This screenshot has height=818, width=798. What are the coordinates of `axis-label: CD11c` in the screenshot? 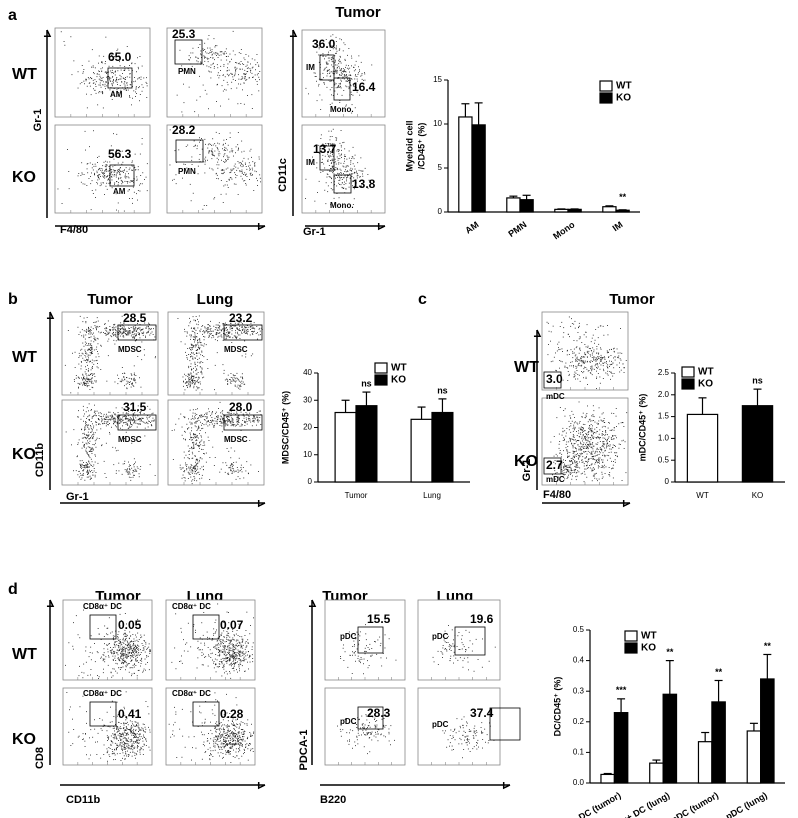 It's located at (283, 175).